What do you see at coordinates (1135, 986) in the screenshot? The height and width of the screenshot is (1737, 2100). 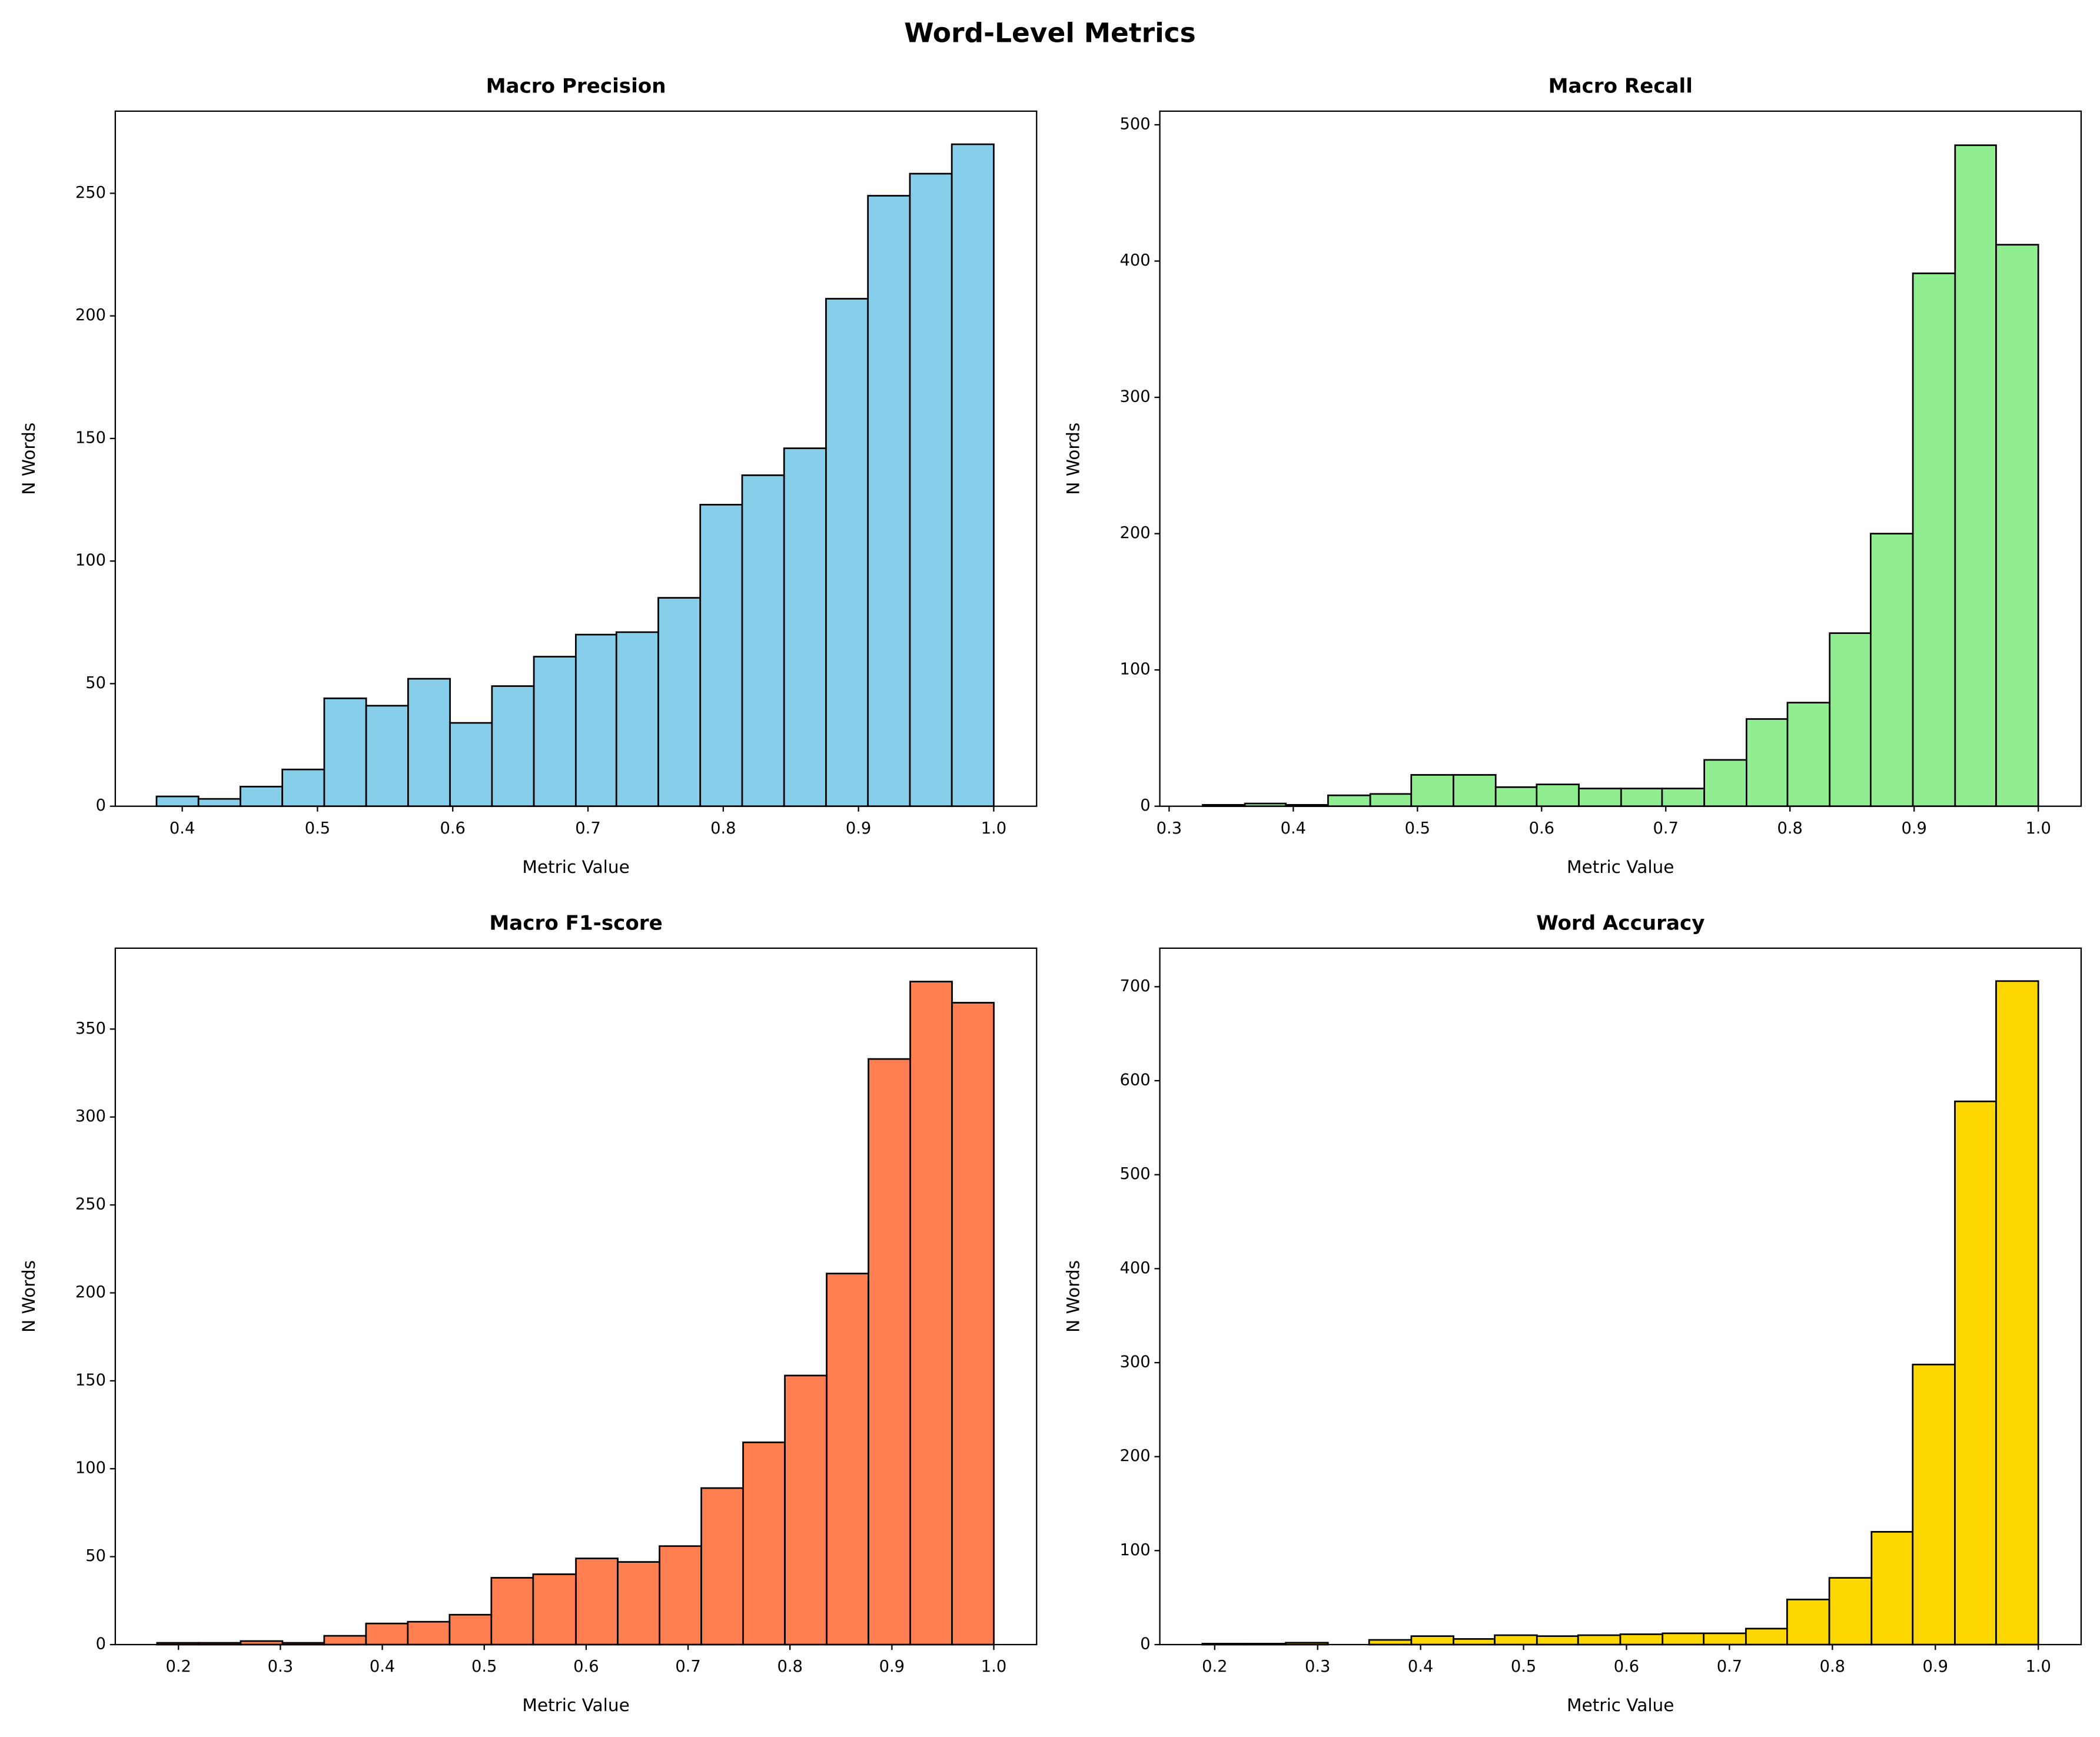 I see `y-tick-label: 700` at bounding box center [1135, 986].